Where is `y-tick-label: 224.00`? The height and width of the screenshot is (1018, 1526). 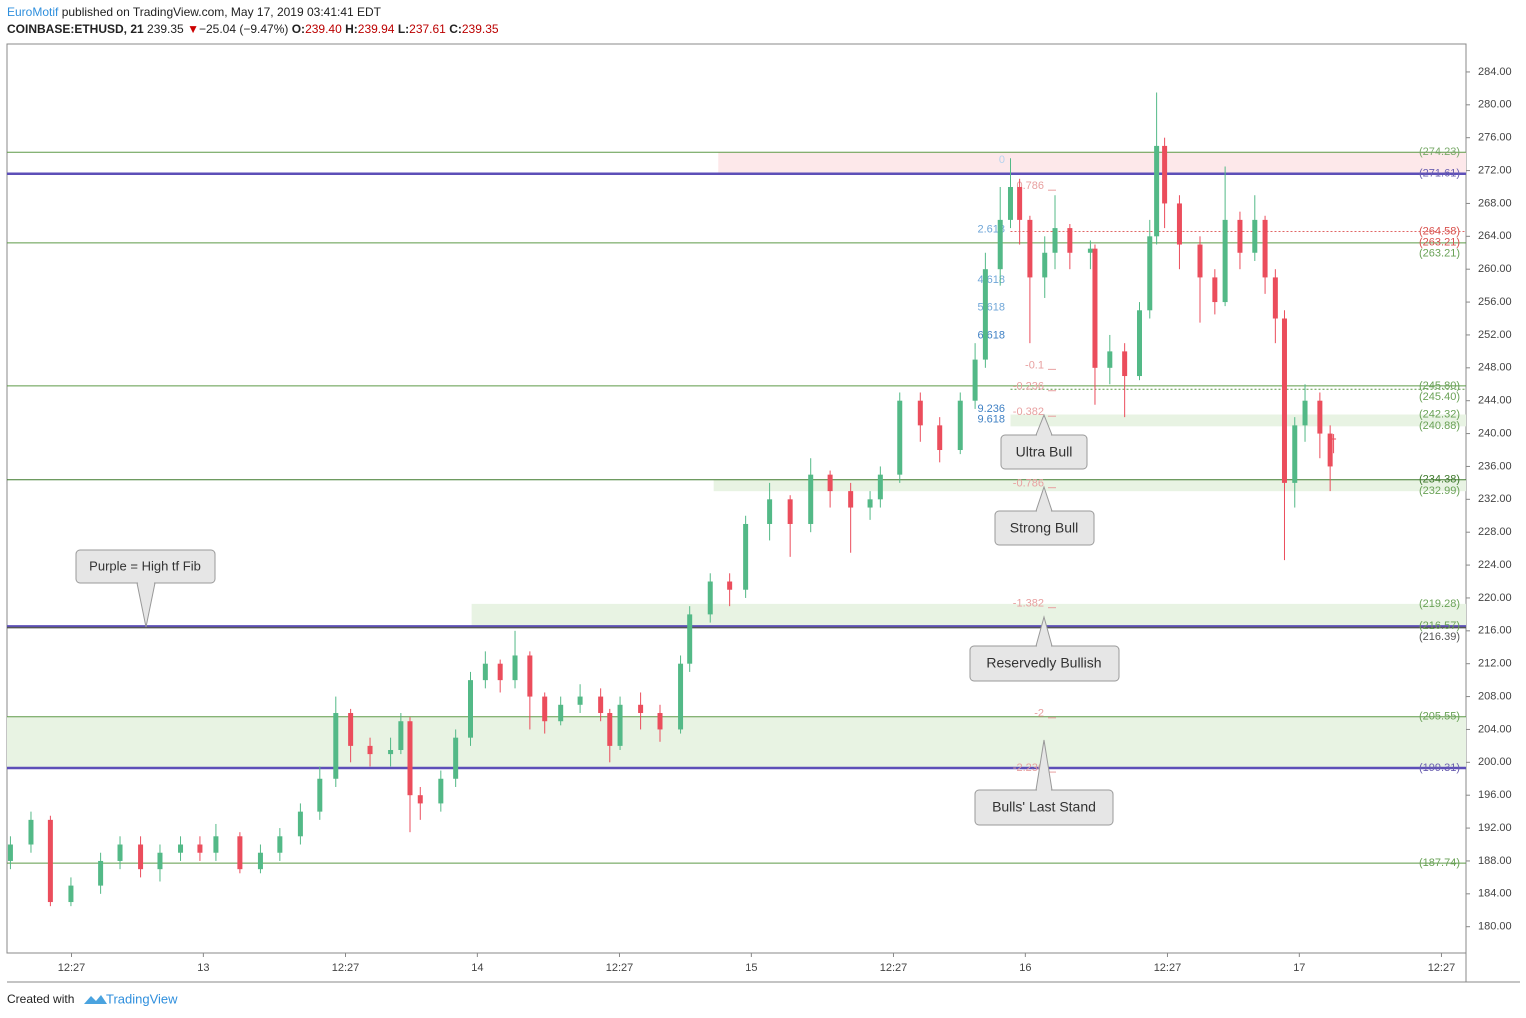 y-tick-label: 224.00 is located at coordinates (1495, 565).